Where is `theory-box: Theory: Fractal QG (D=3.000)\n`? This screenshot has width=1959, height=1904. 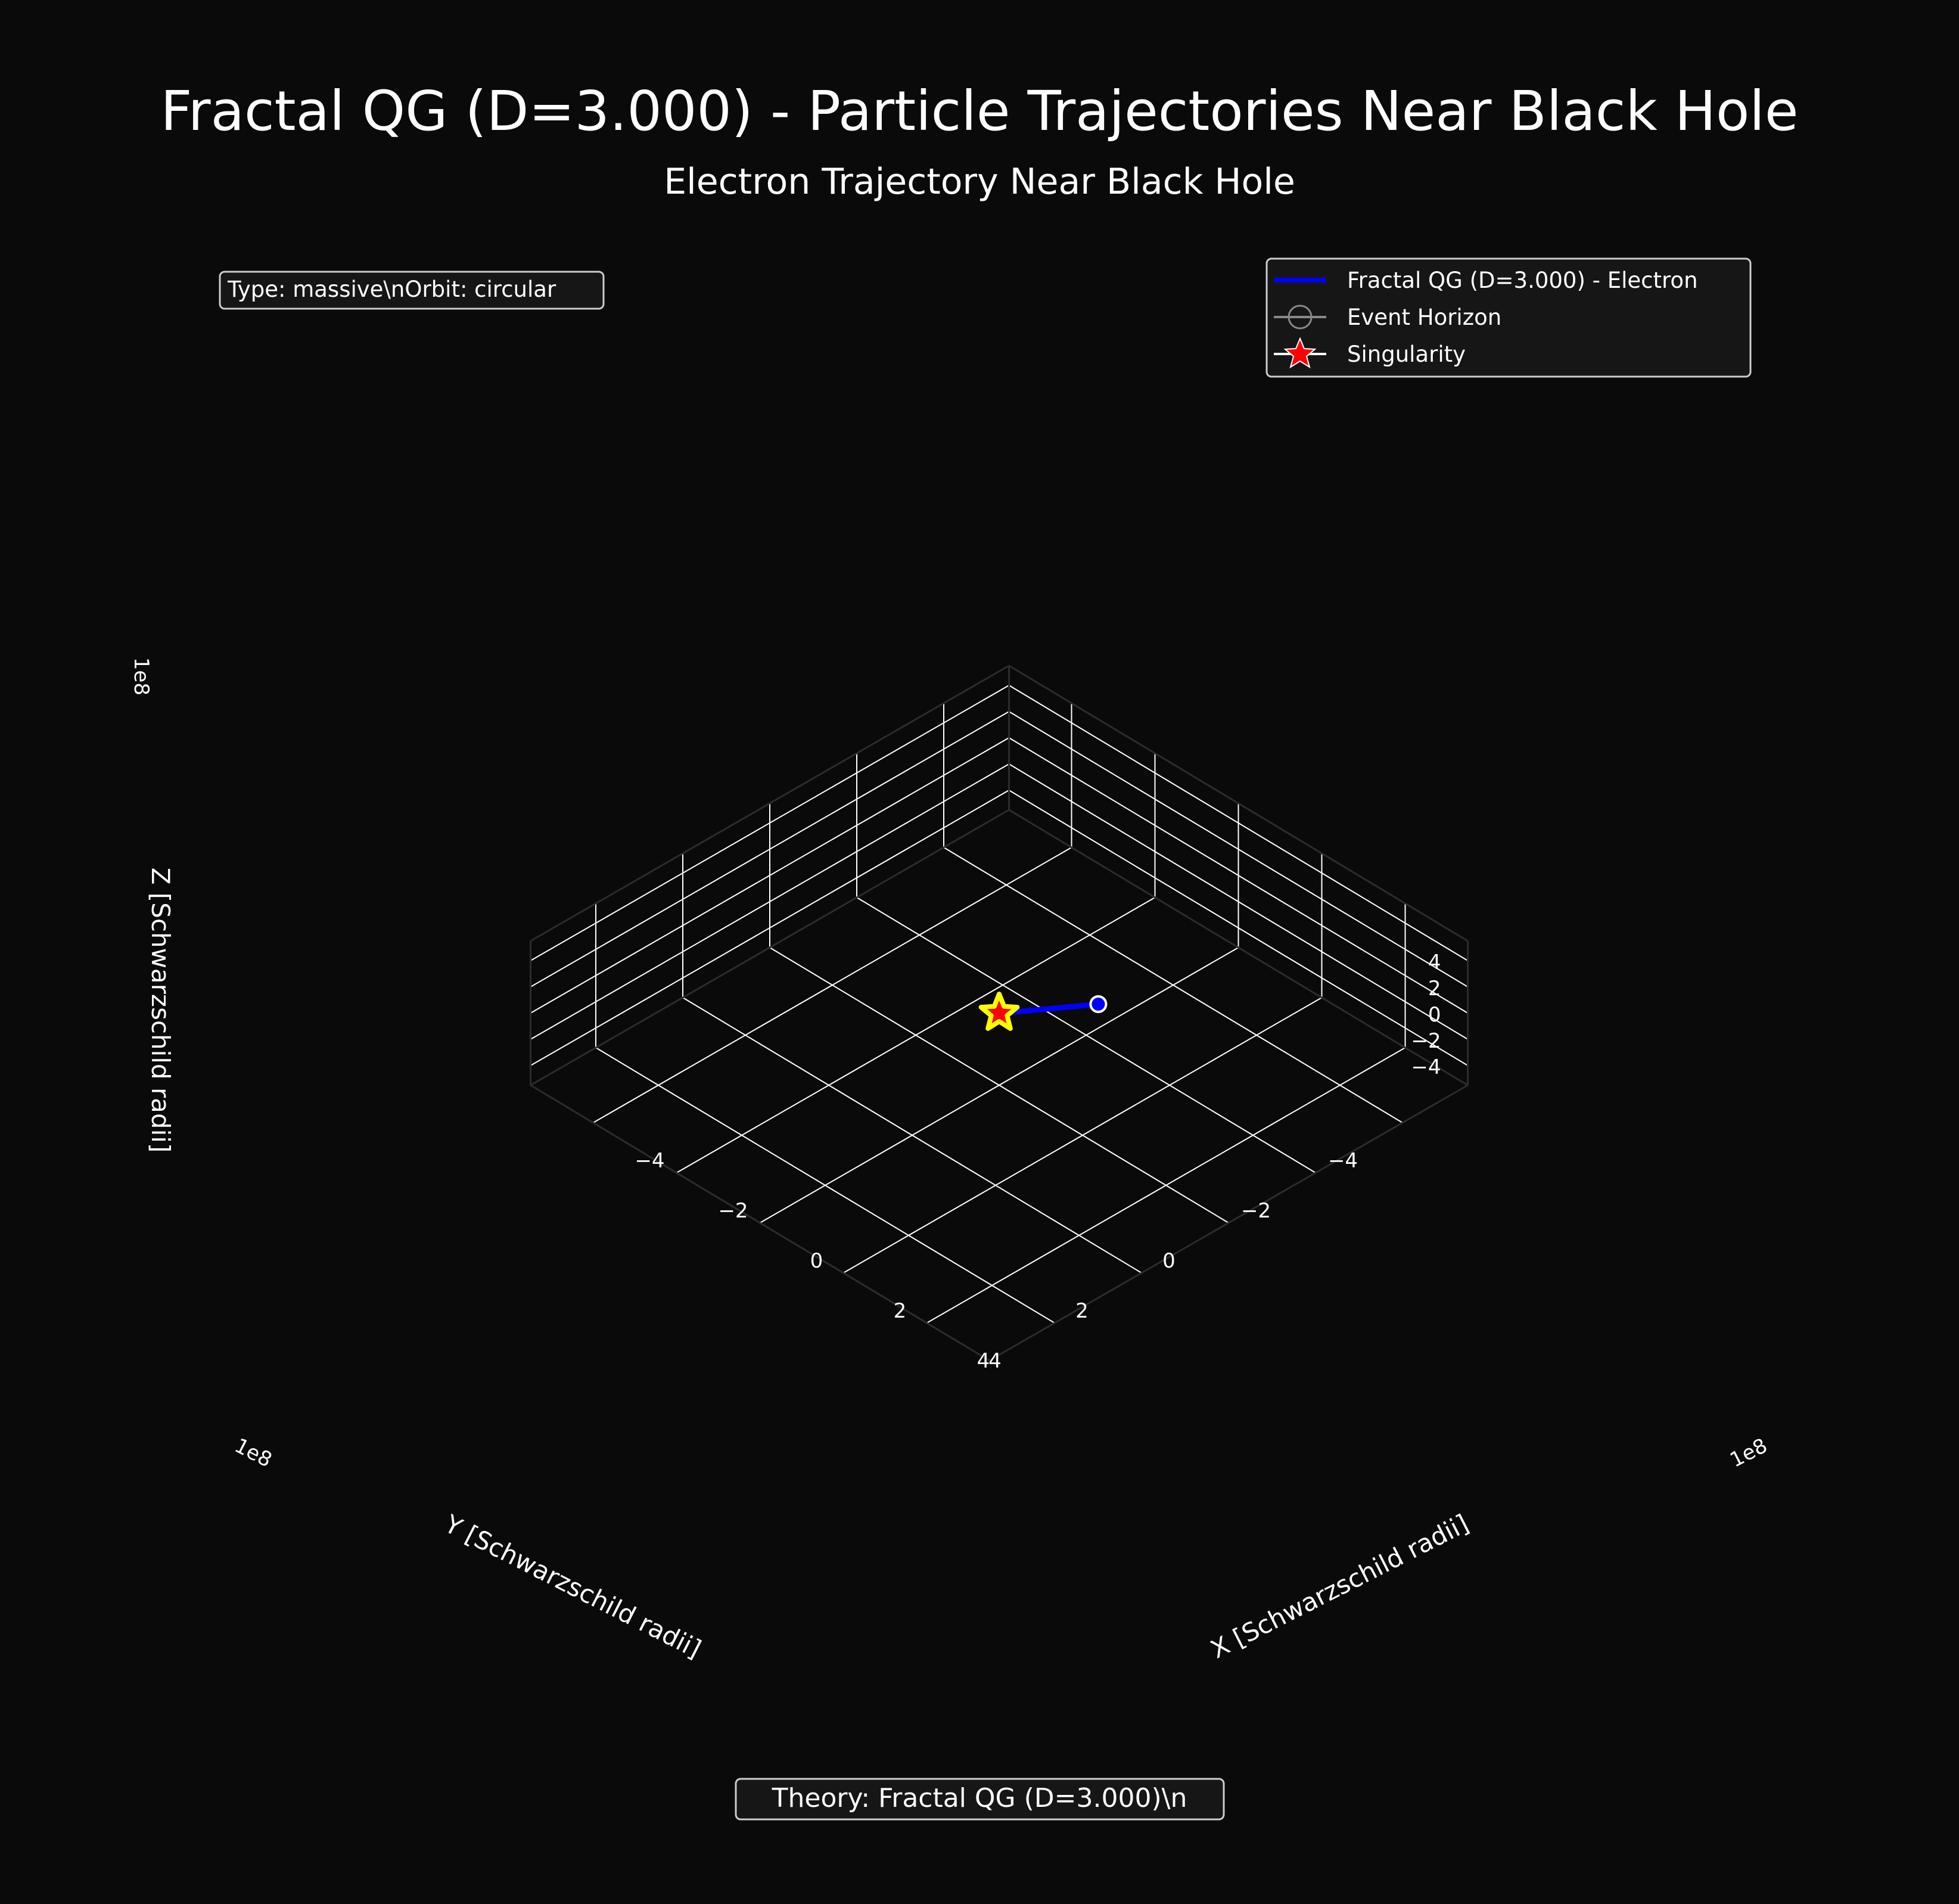 theory-box: Theory: Fractal QG (D=3.000)\n is located at coordinates (980, 1799).